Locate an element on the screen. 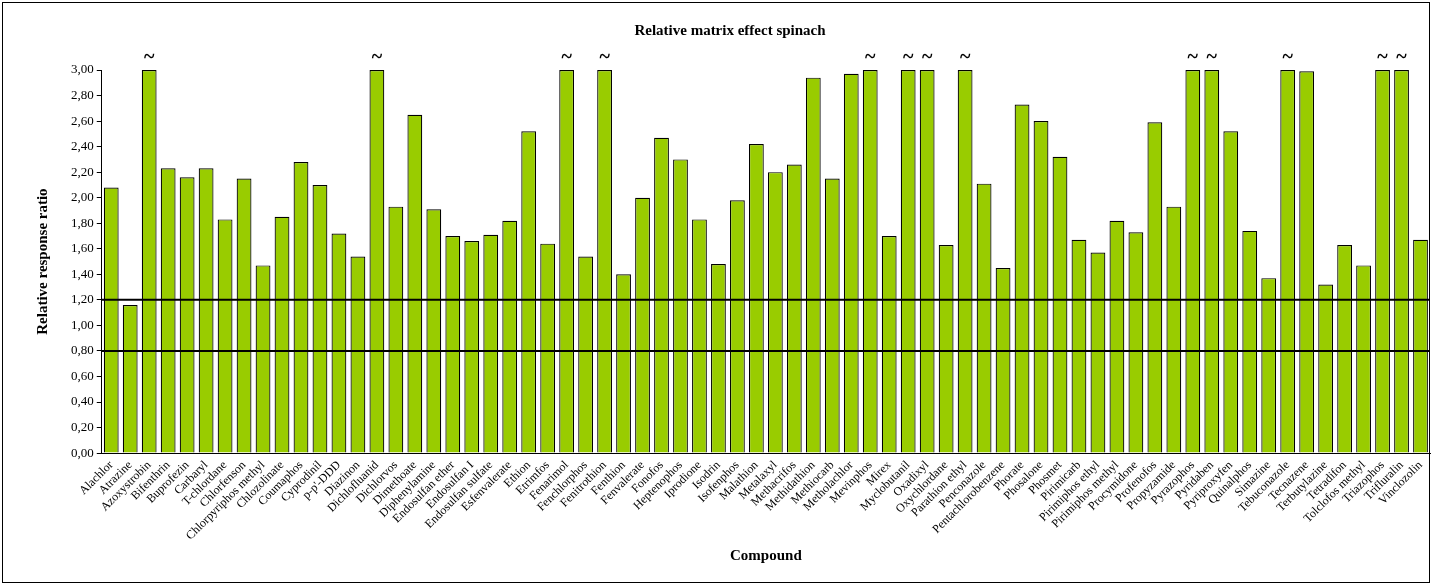  y-tick-label: 2,00 is located at coordinates (82, 197).